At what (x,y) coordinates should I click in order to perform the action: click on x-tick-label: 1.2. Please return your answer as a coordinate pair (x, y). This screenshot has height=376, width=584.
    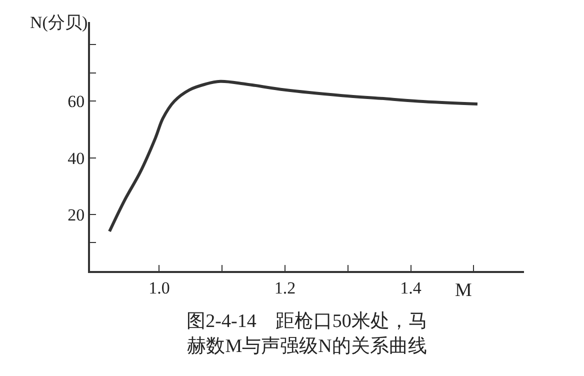
    Looking at the image, I should click on (285, 288).